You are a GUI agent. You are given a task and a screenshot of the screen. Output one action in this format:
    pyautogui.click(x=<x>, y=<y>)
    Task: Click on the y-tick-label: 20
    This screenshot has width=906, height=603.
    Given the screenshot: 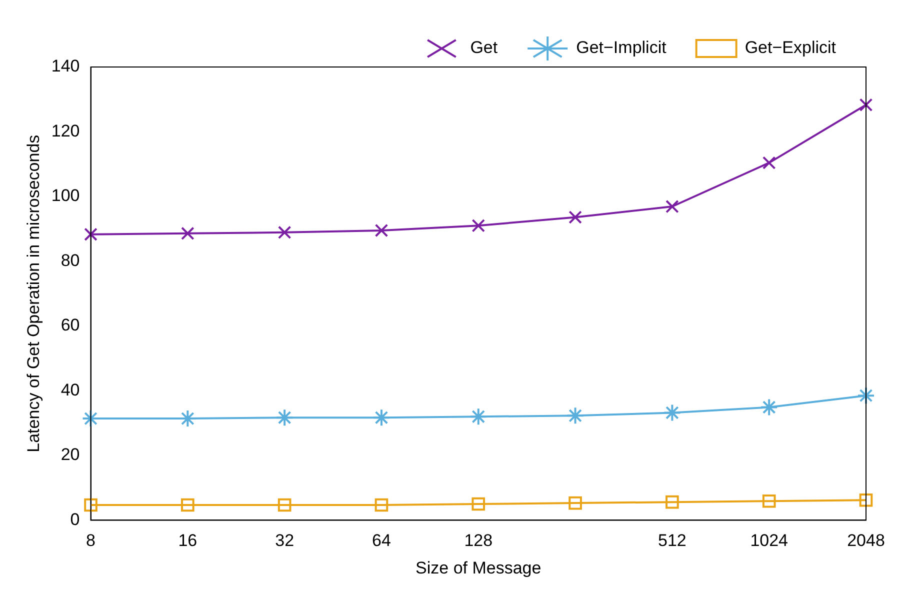 What is the action you would take?
    pyautogui.click(x=70, y=454)
    